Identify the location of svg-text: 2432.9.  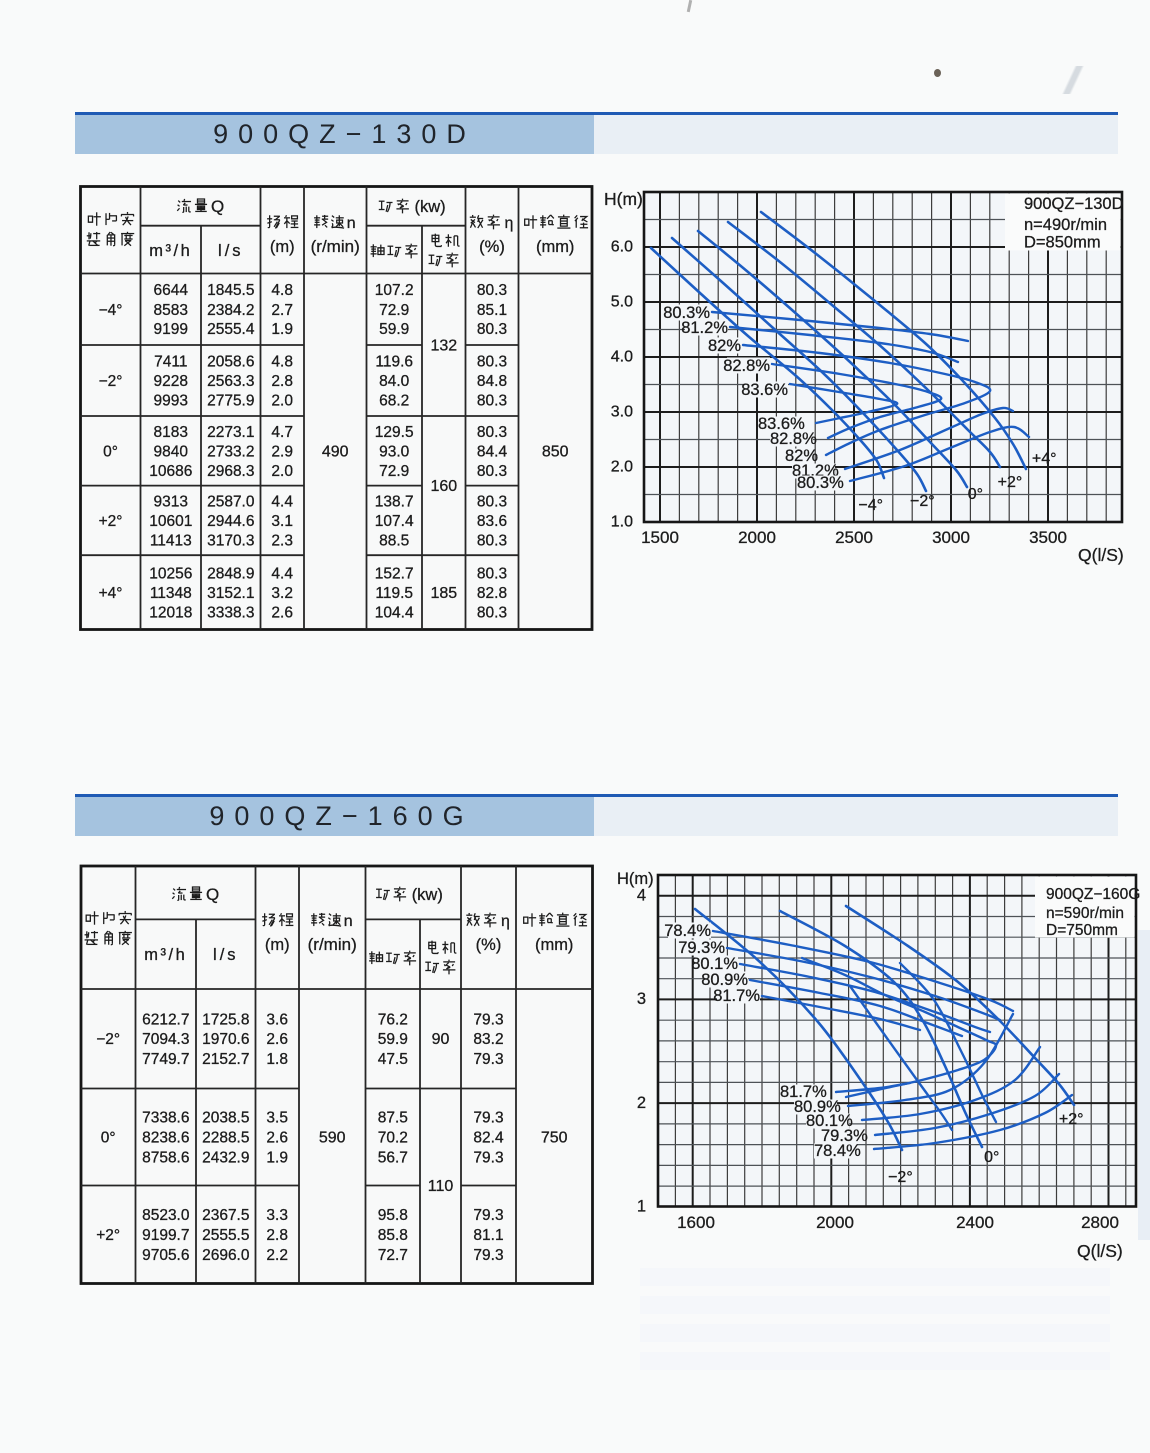
(225, 1157).